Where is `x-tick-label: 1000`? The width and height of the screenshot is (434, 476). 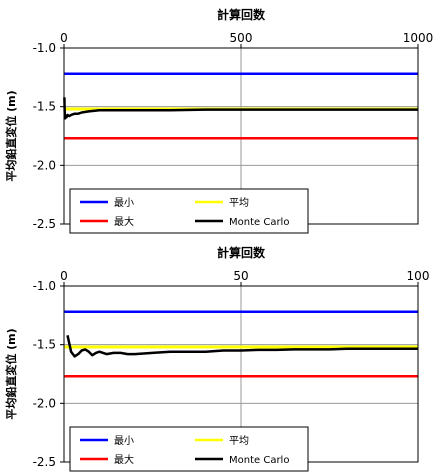 x-tick-label: 1000 is located at coordinates (418, 38).